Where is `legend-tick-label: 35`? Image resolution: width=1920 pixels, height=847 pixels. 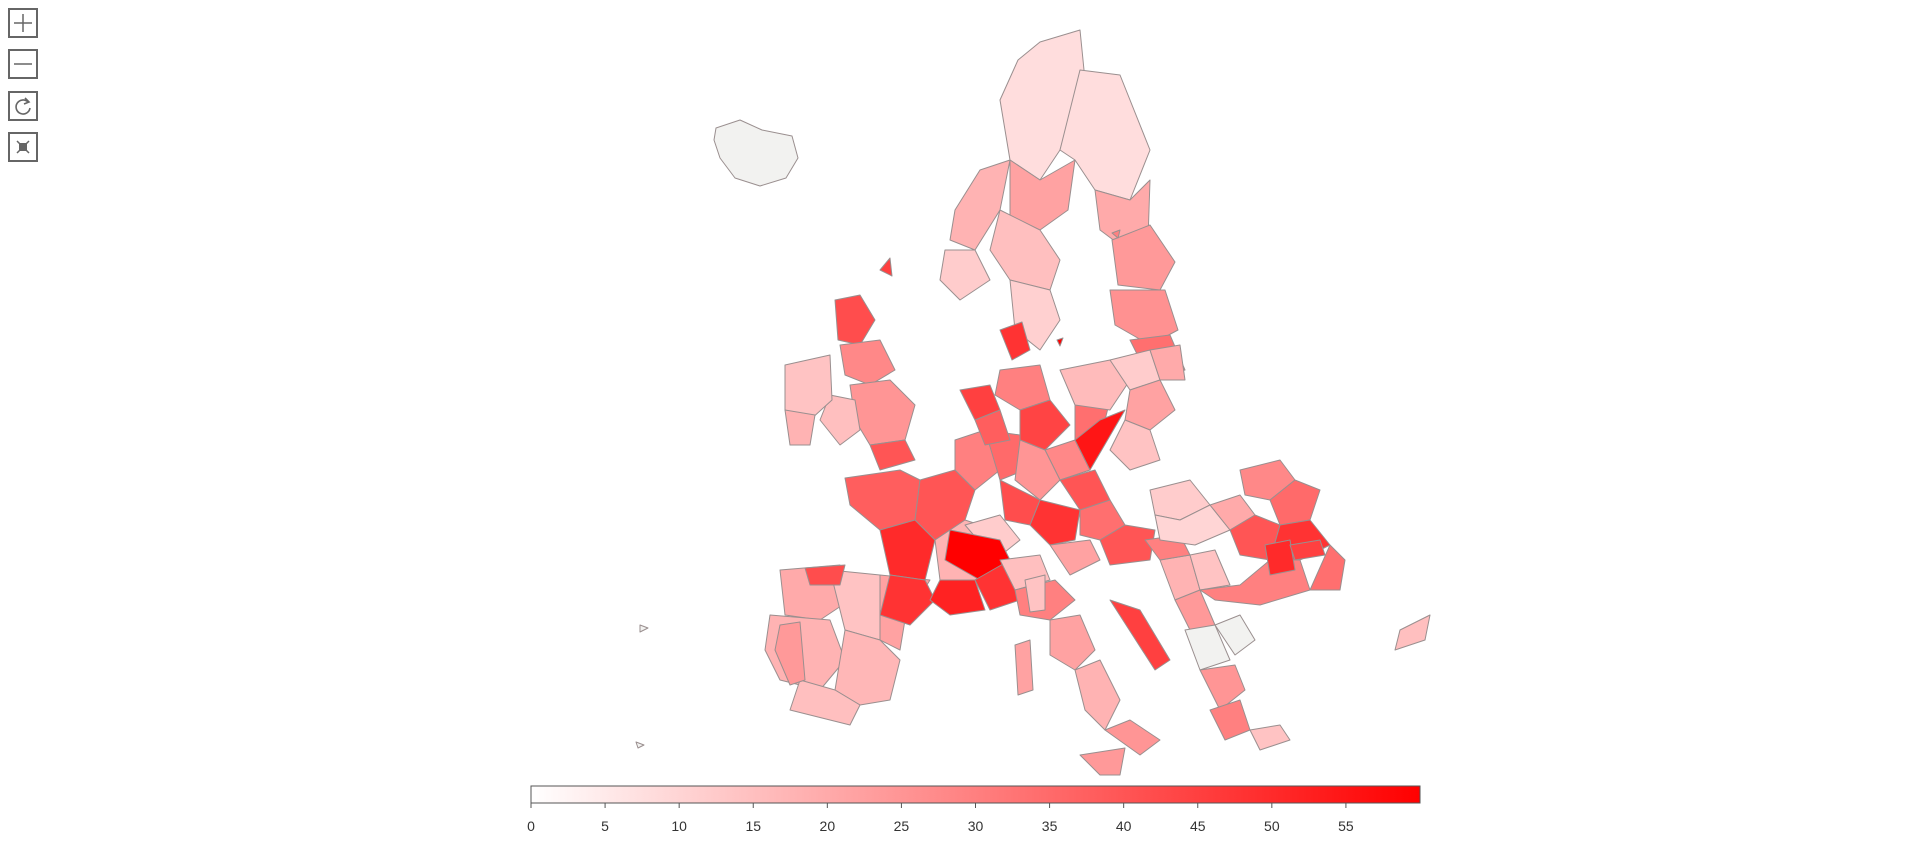
legend-tick-label: 35 is located at coordinates (1050, 826).